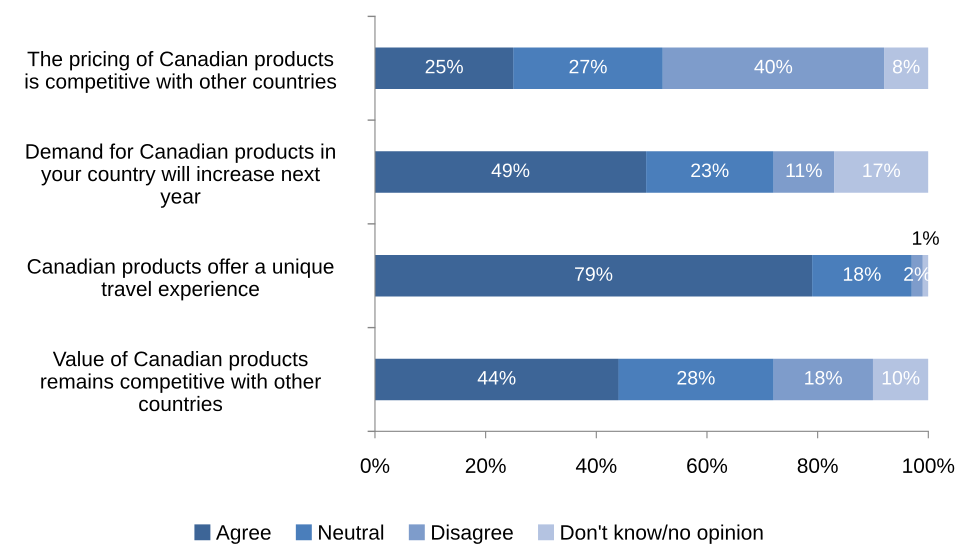  I want to click on y-tick-label: Demand for Canadian products in your country will increase next year, so click(180, 176).